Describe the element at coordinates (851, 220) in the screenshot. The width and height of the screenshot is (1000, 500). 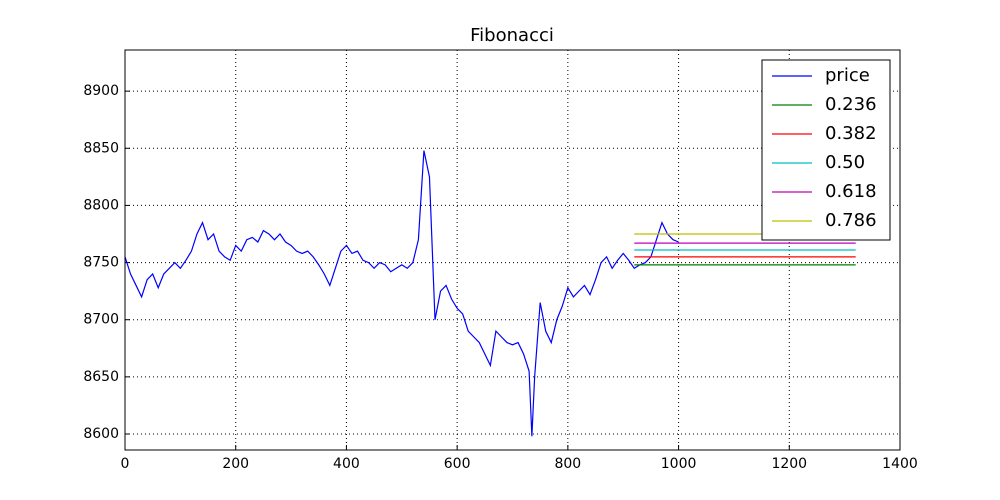
I see `legend-label: 0.786` at that location.